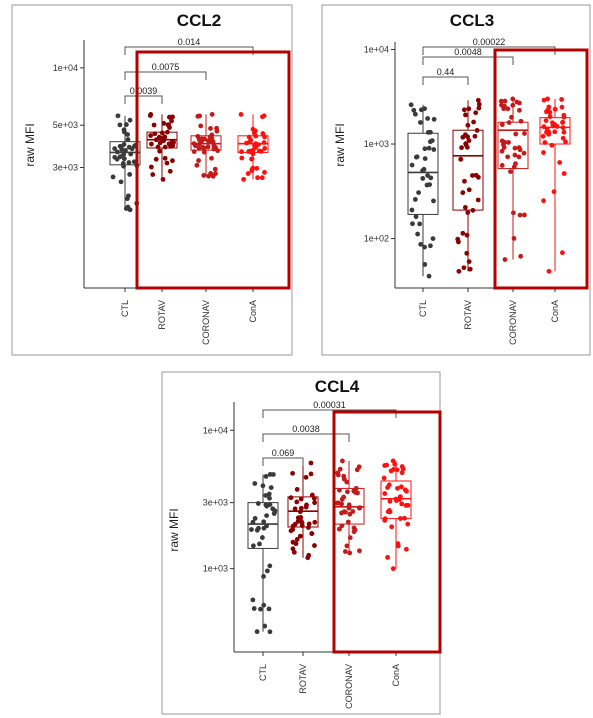 The image size is (593, 718). What do you see at coordinates (206, 322) in the screenshot?
I see `x-tick-label-coronav: CORONAV` at bounding box center [206, 322].